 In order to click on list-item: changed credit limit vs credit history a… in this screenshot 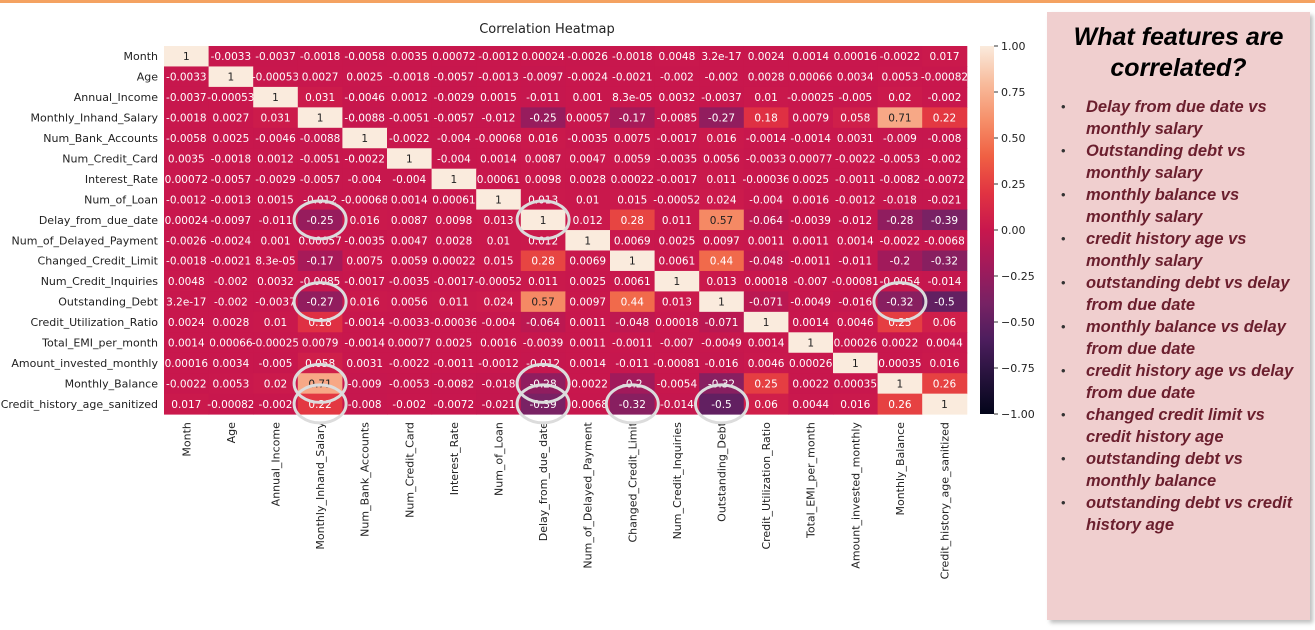, I will do `click(1178, 426)`.